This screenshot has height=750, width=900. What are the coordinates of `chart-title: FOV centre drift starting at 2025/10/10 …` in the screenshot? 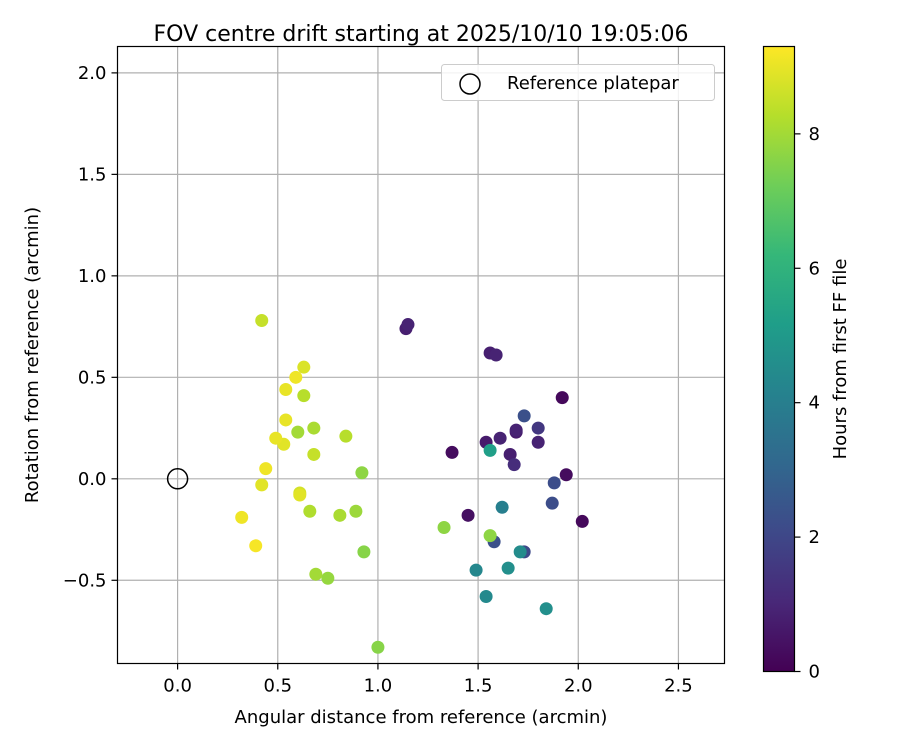 It's located at (421, 34).